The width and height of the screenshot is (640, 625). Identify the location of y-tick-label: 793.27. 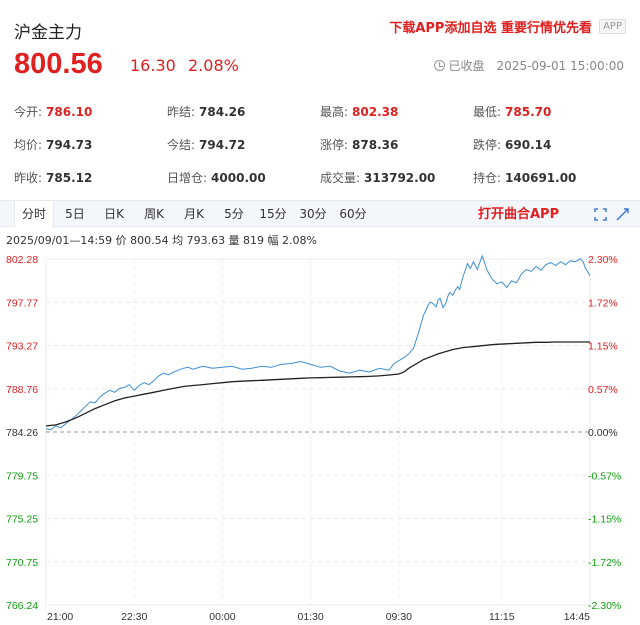
(22, 347).